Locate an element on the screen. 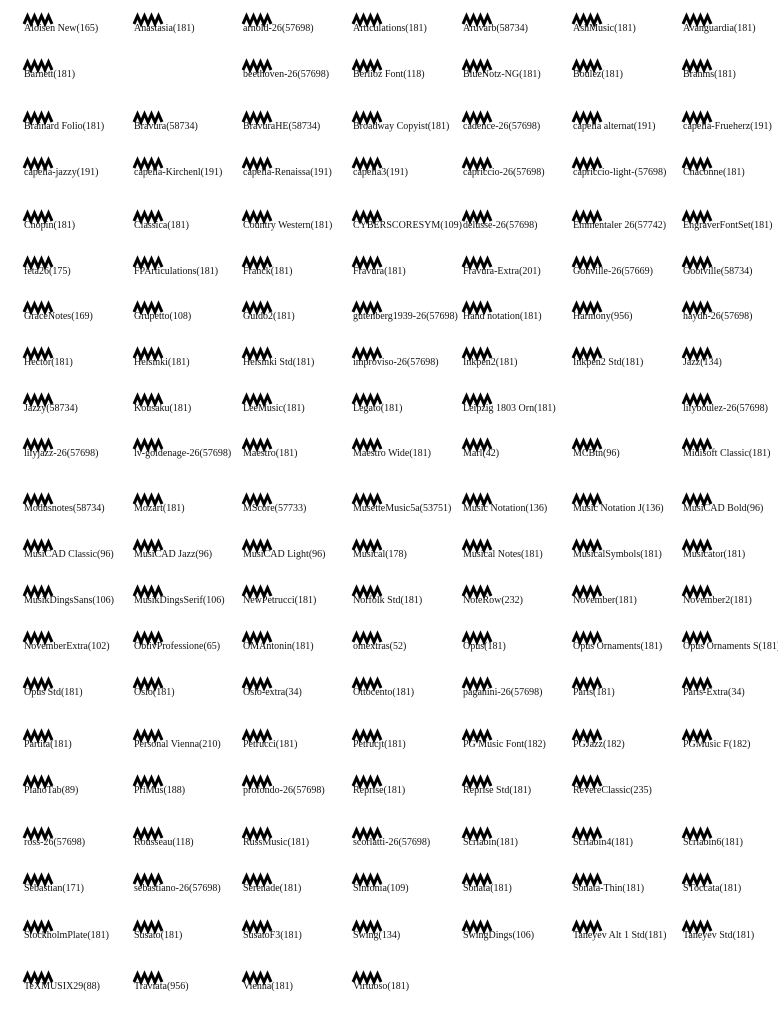 The width and height of the screenshot is (778, 1022). font-label: Sebastian(171) is located at coordinates (54, 888).